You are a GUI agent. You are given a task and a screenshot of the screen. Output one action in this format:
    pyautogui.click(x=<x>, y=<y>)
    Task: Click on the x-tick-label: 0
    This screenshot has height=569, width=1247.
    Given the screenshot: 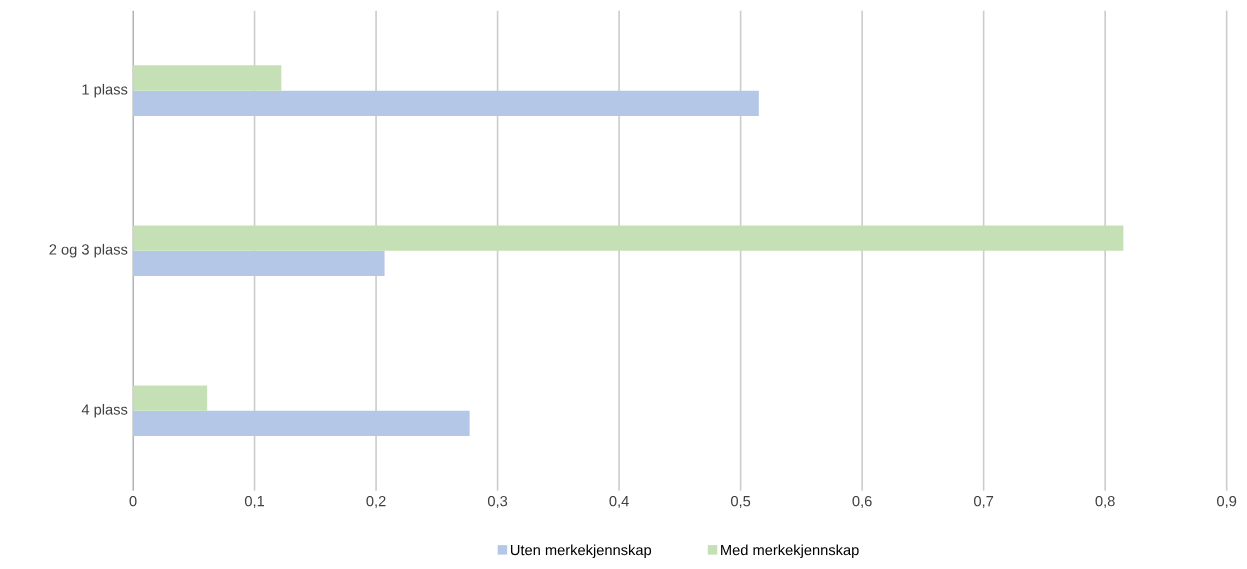 What is the action you would take?
    pyautogui.click(x=133, y=501)
    